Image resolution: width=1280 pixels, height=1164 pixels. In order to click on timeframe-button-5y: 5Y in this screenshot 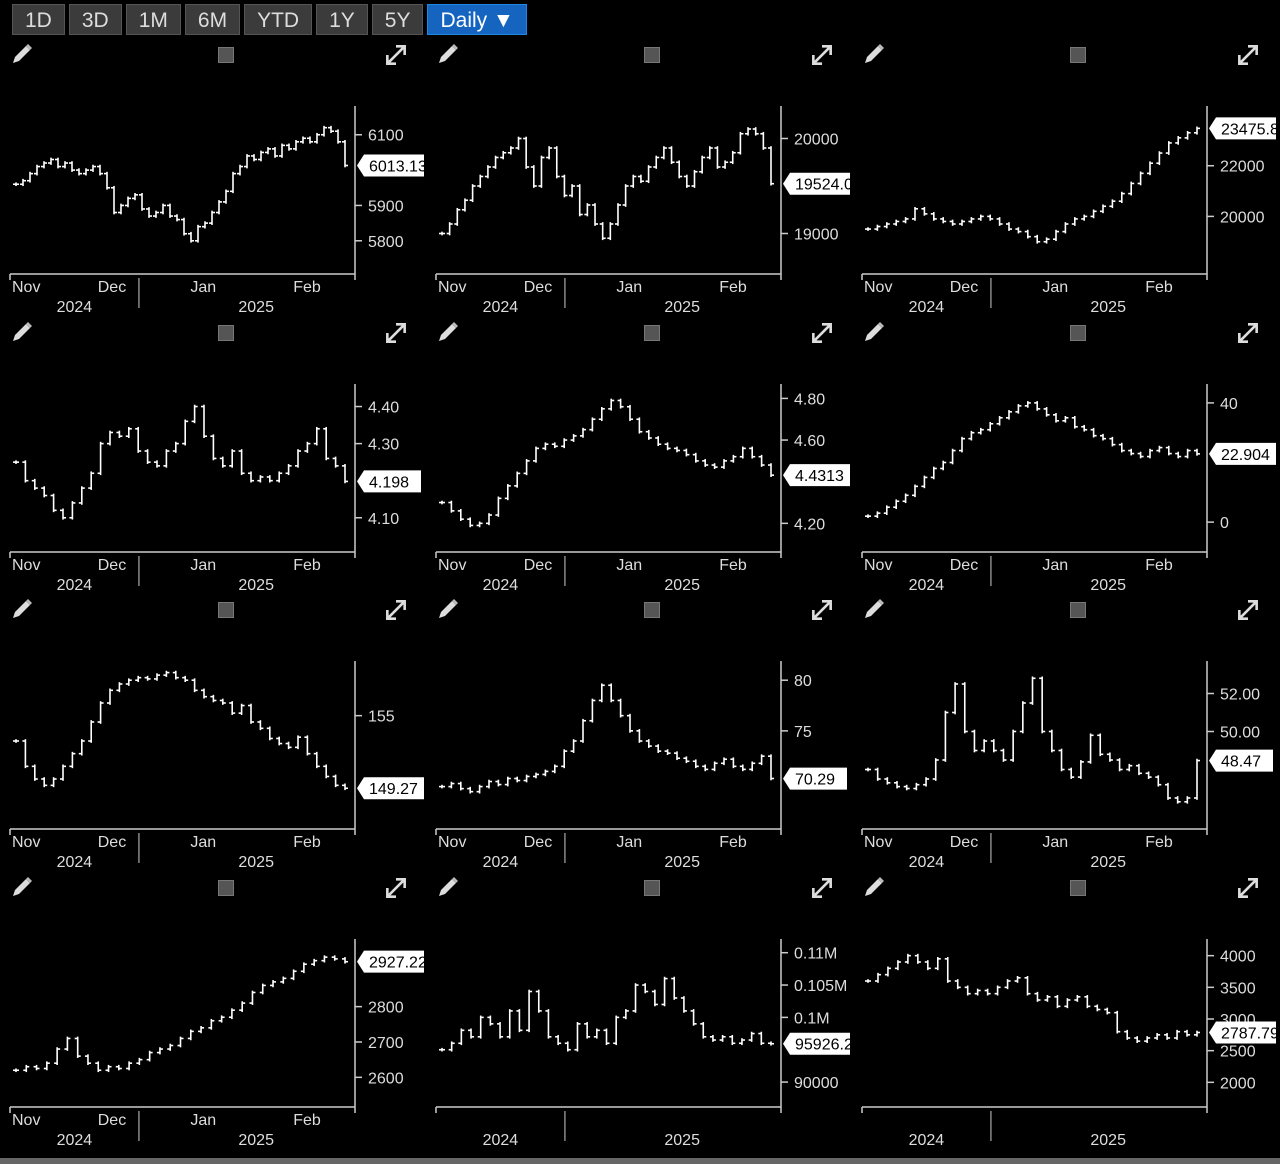, I will do `click(397, 19)`.